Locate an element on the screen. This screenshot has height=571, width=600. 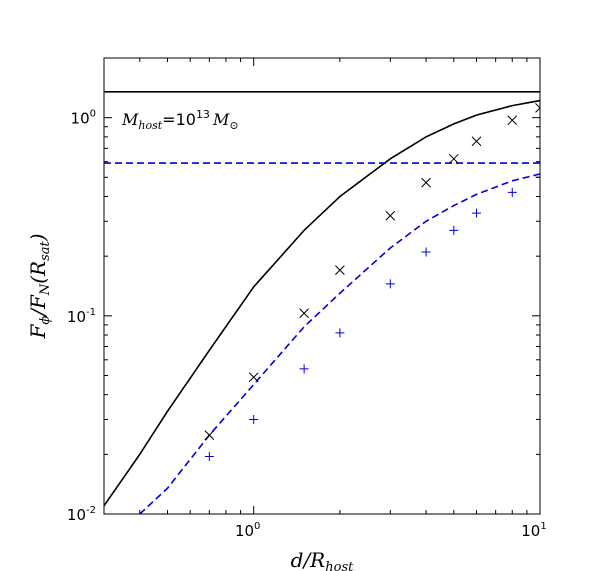
y-tick-label: 10⁻¹ is located at coordinates (81, 316).